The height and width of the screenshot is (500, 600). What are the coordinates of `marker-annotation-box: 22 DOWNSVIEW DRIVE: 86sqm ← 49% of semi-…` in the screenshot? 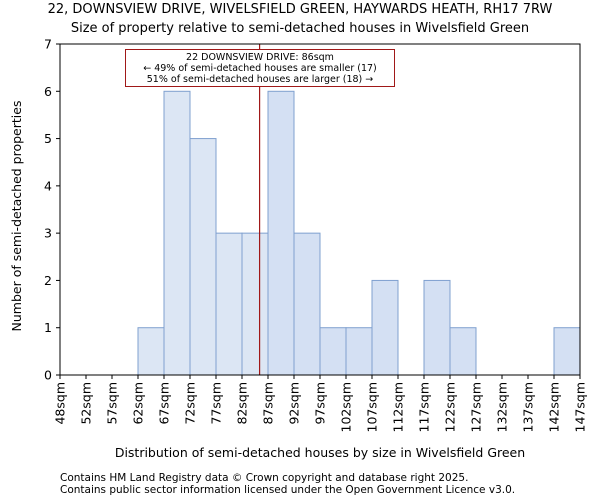 It's located at (260, 68).